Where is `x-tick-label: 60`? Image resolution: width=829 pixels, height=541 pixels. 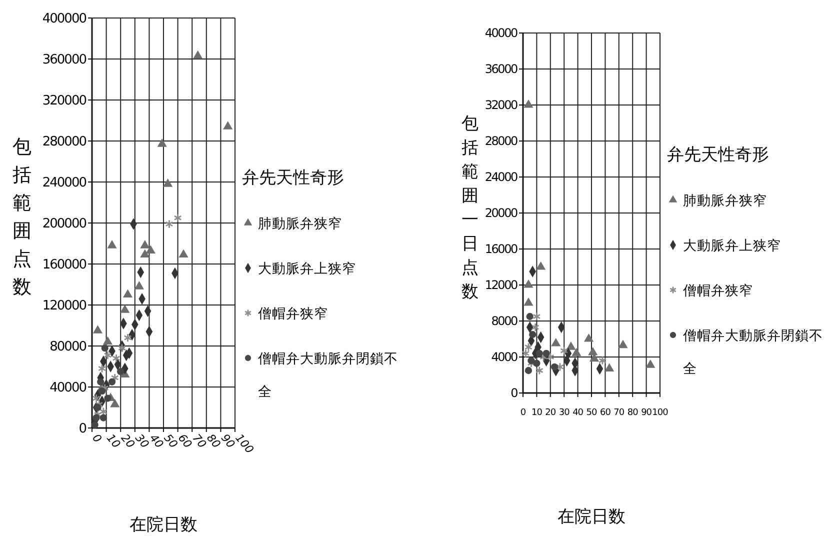 x-tick-label: 60 is located at coordinates (606, 413).